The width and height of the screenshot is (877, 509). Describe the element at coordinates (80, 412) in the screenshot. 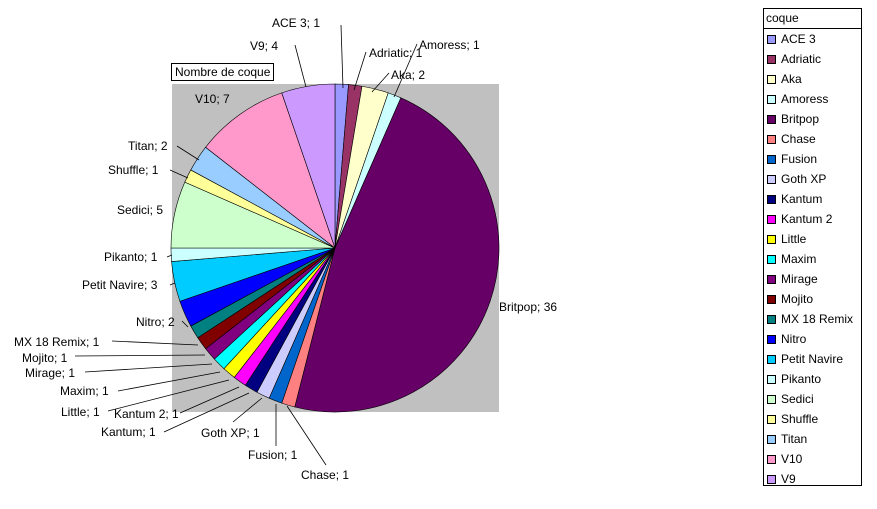

I see `data-label: Little; 1` at that location.